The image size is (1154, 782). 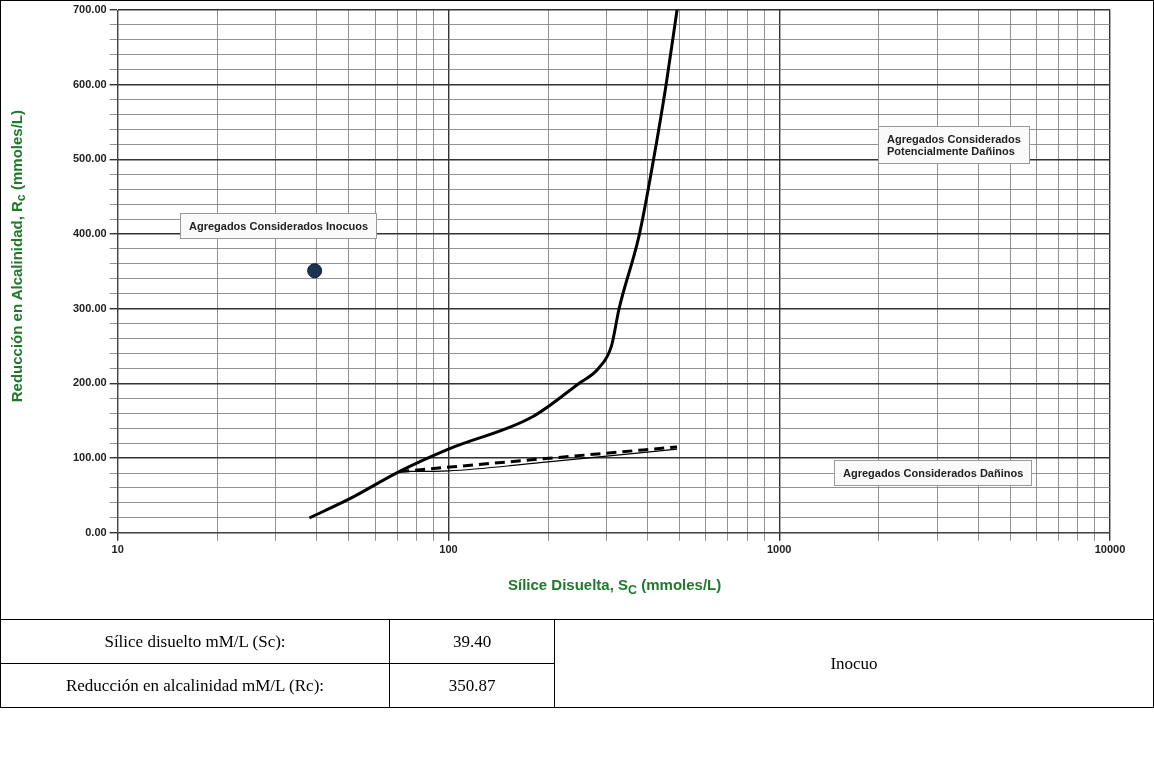 What do you see at coordinates (117, 549) in the screenshot?
I see `x-tick-label: 10` at bounding box center [117, 549].